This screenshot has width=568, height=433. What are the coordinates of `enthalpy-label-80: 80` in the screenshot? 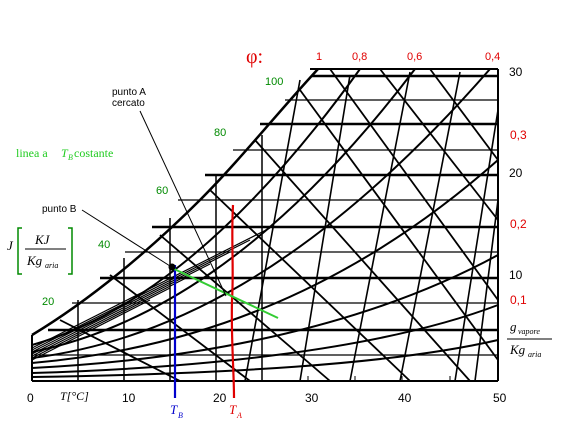 It's located at (220, 133).